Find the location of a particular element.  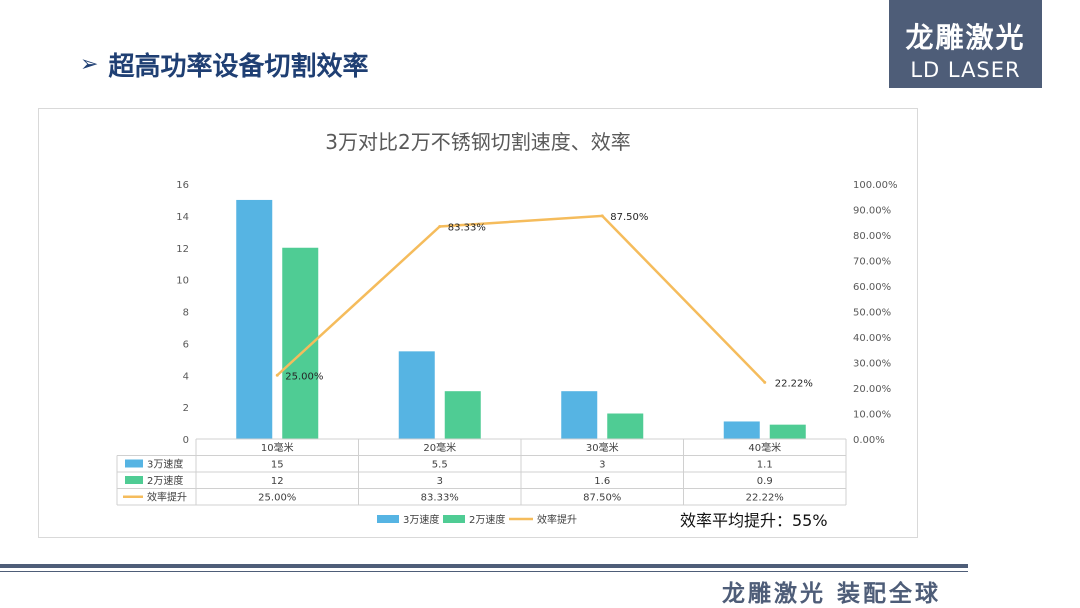

footer-divider is located at coordinates (484, 566).